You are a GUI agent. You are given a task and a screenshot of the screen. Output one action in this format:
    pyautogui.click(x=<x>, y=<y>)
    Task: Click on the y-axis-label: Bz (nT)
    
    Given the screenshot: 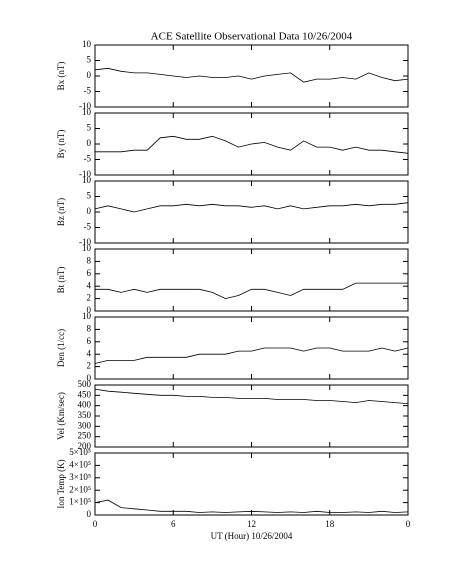 What is the action you would take?
    pyautogui.click(x=61, y=212)
    